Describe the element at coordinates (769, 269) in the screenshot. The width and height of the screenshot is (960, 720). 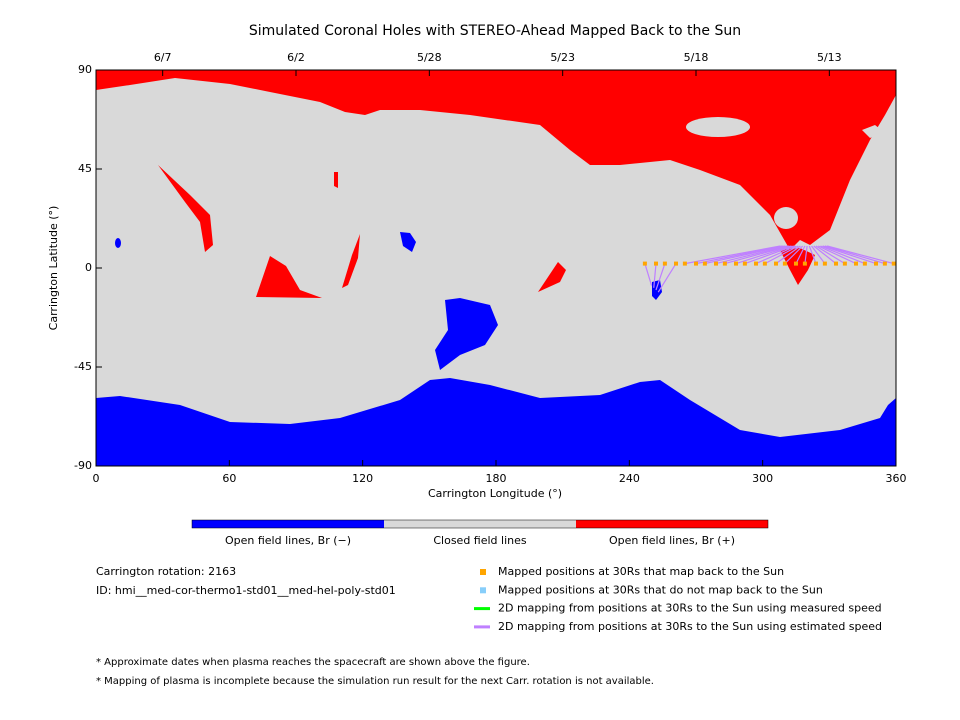
I see `mapping-marks` at that location.